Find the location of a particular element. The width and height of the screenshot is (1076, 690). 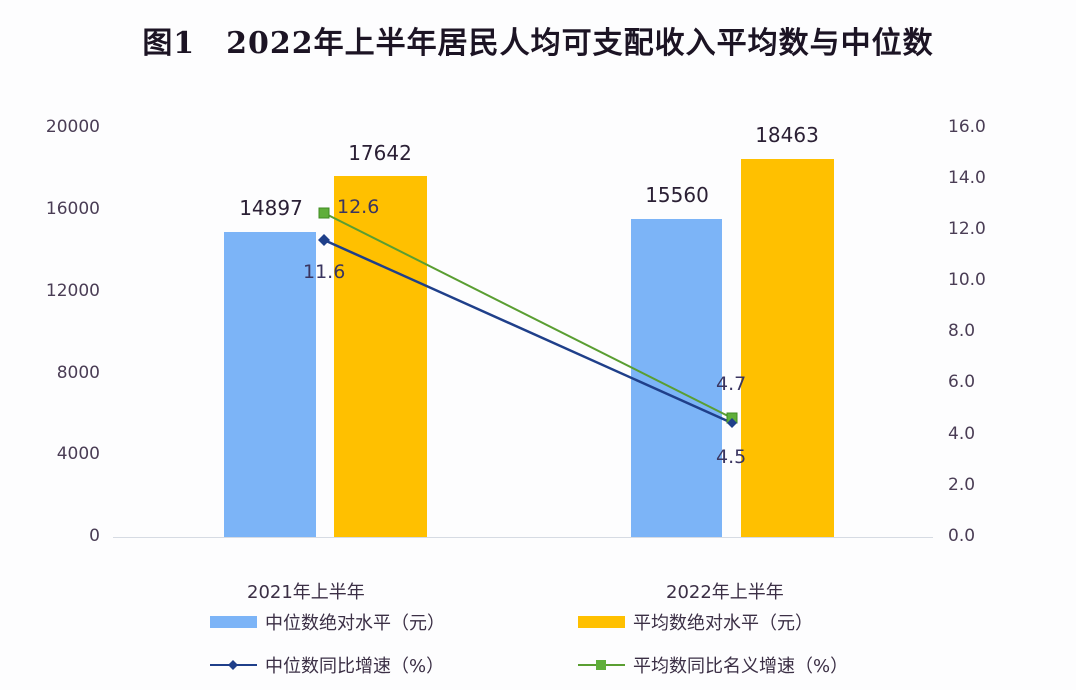

mean-growth-line is located at coordinates (528, 315).